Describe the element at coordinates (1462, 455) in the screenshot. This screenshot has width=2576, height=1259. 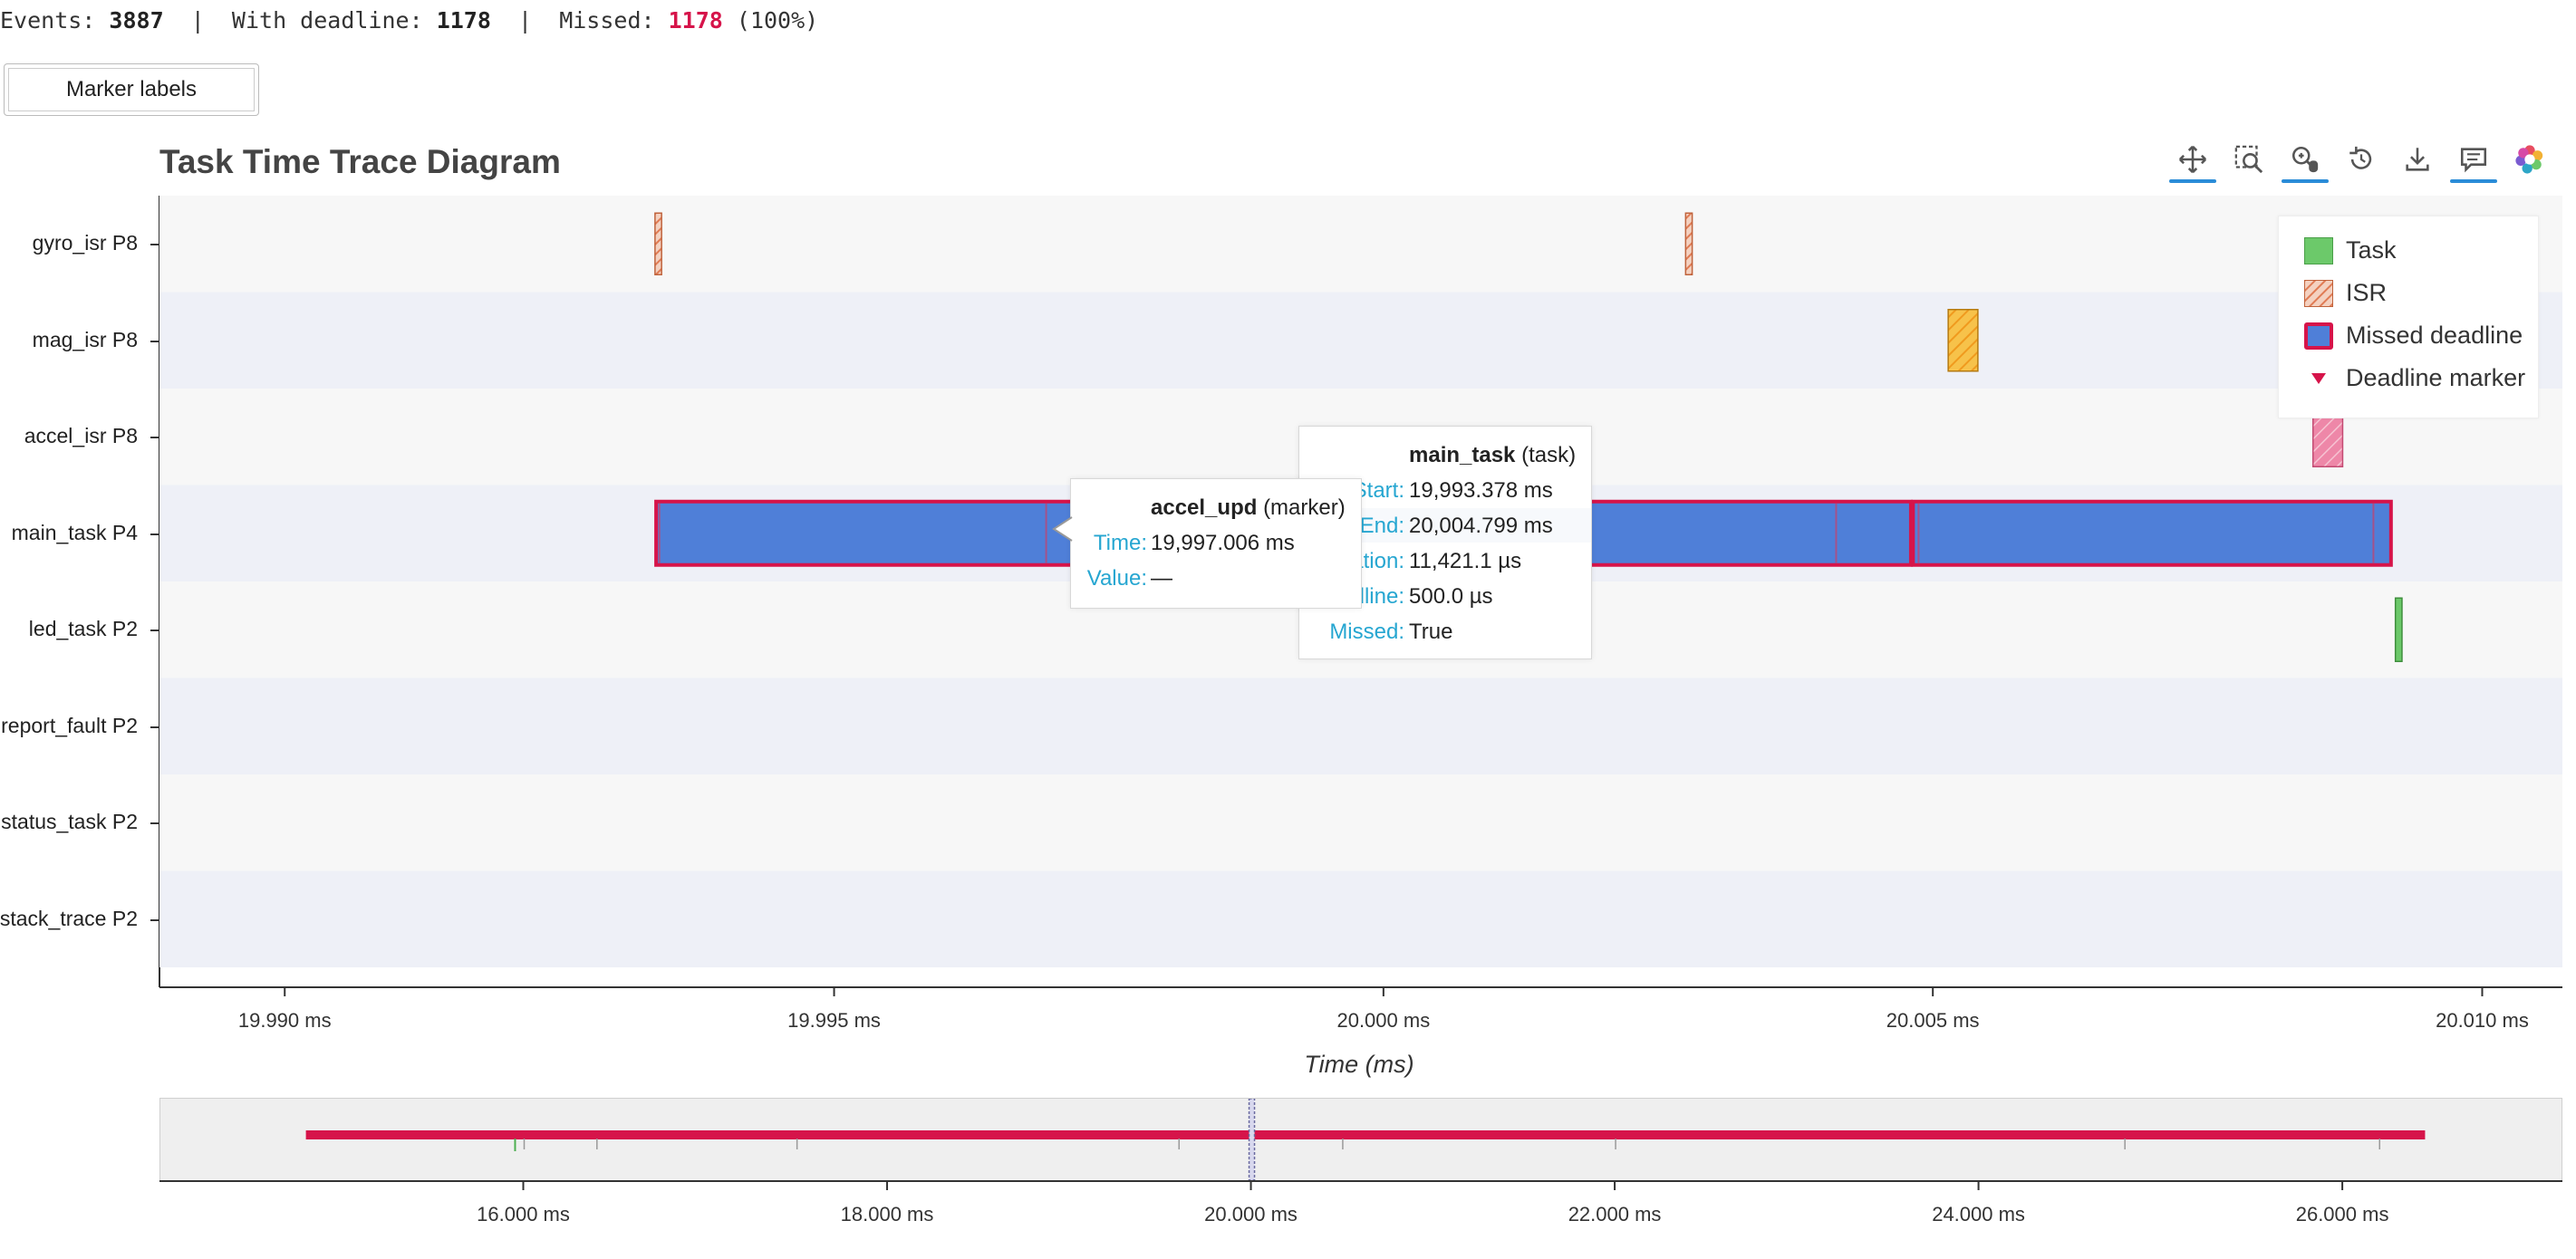
I see `tooltip-name: main_task` at that location.